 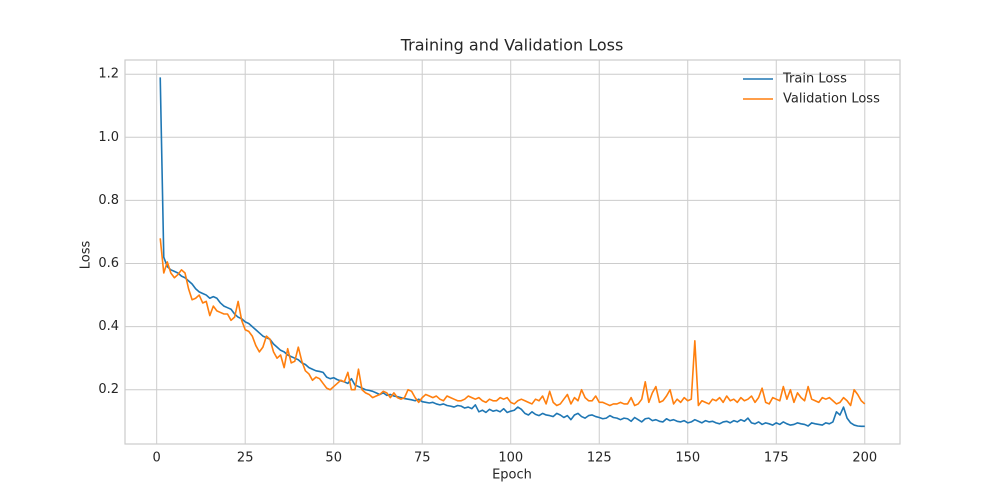 What do you see at coordinates (512, 45) in the screenshot?
I see `chart-title: Training and Validation Loss` at bounding box center [512, 45].